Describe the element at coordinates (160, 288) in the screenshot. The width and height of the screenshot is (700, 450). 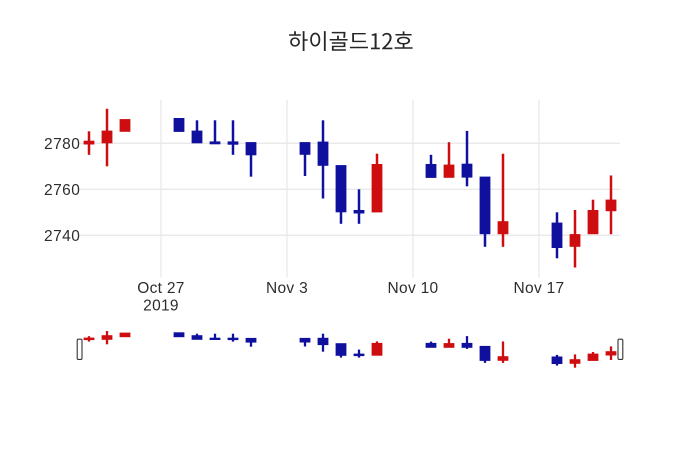
I see `svg-text: Oct 27` at that location.